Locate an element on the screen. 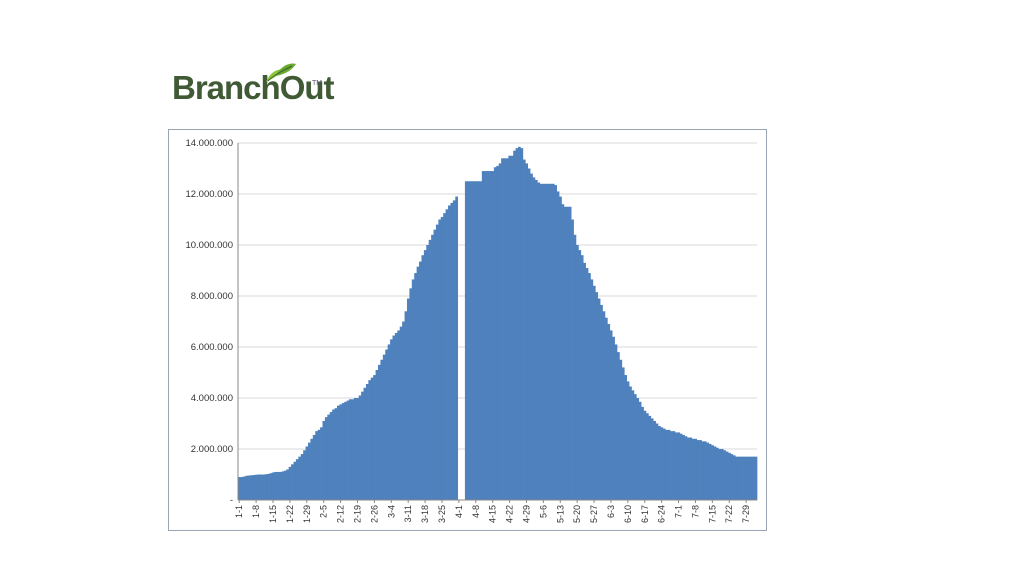  x-tick-label: 3-25 is located at coordinates (442, 514).